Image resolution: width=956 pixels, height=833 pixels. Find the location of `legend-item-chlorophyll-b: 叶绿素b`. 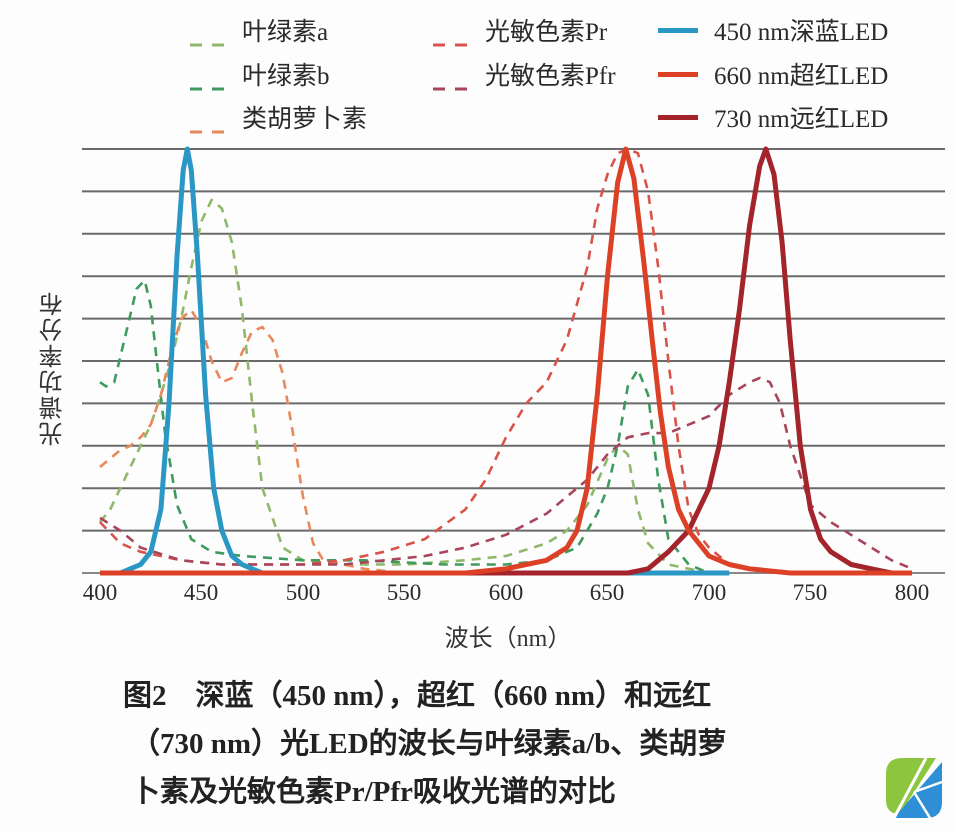

legend-item-chlorophyll-b: 叶绿素b is located at coordinates (260, 74).